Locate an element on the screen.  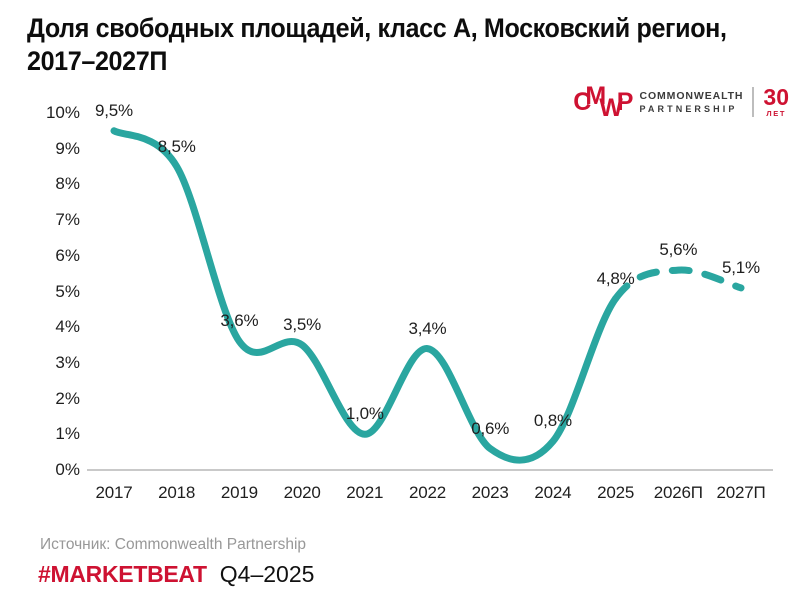
x-axis-label: 2018 is located at coordinates (177, 492).